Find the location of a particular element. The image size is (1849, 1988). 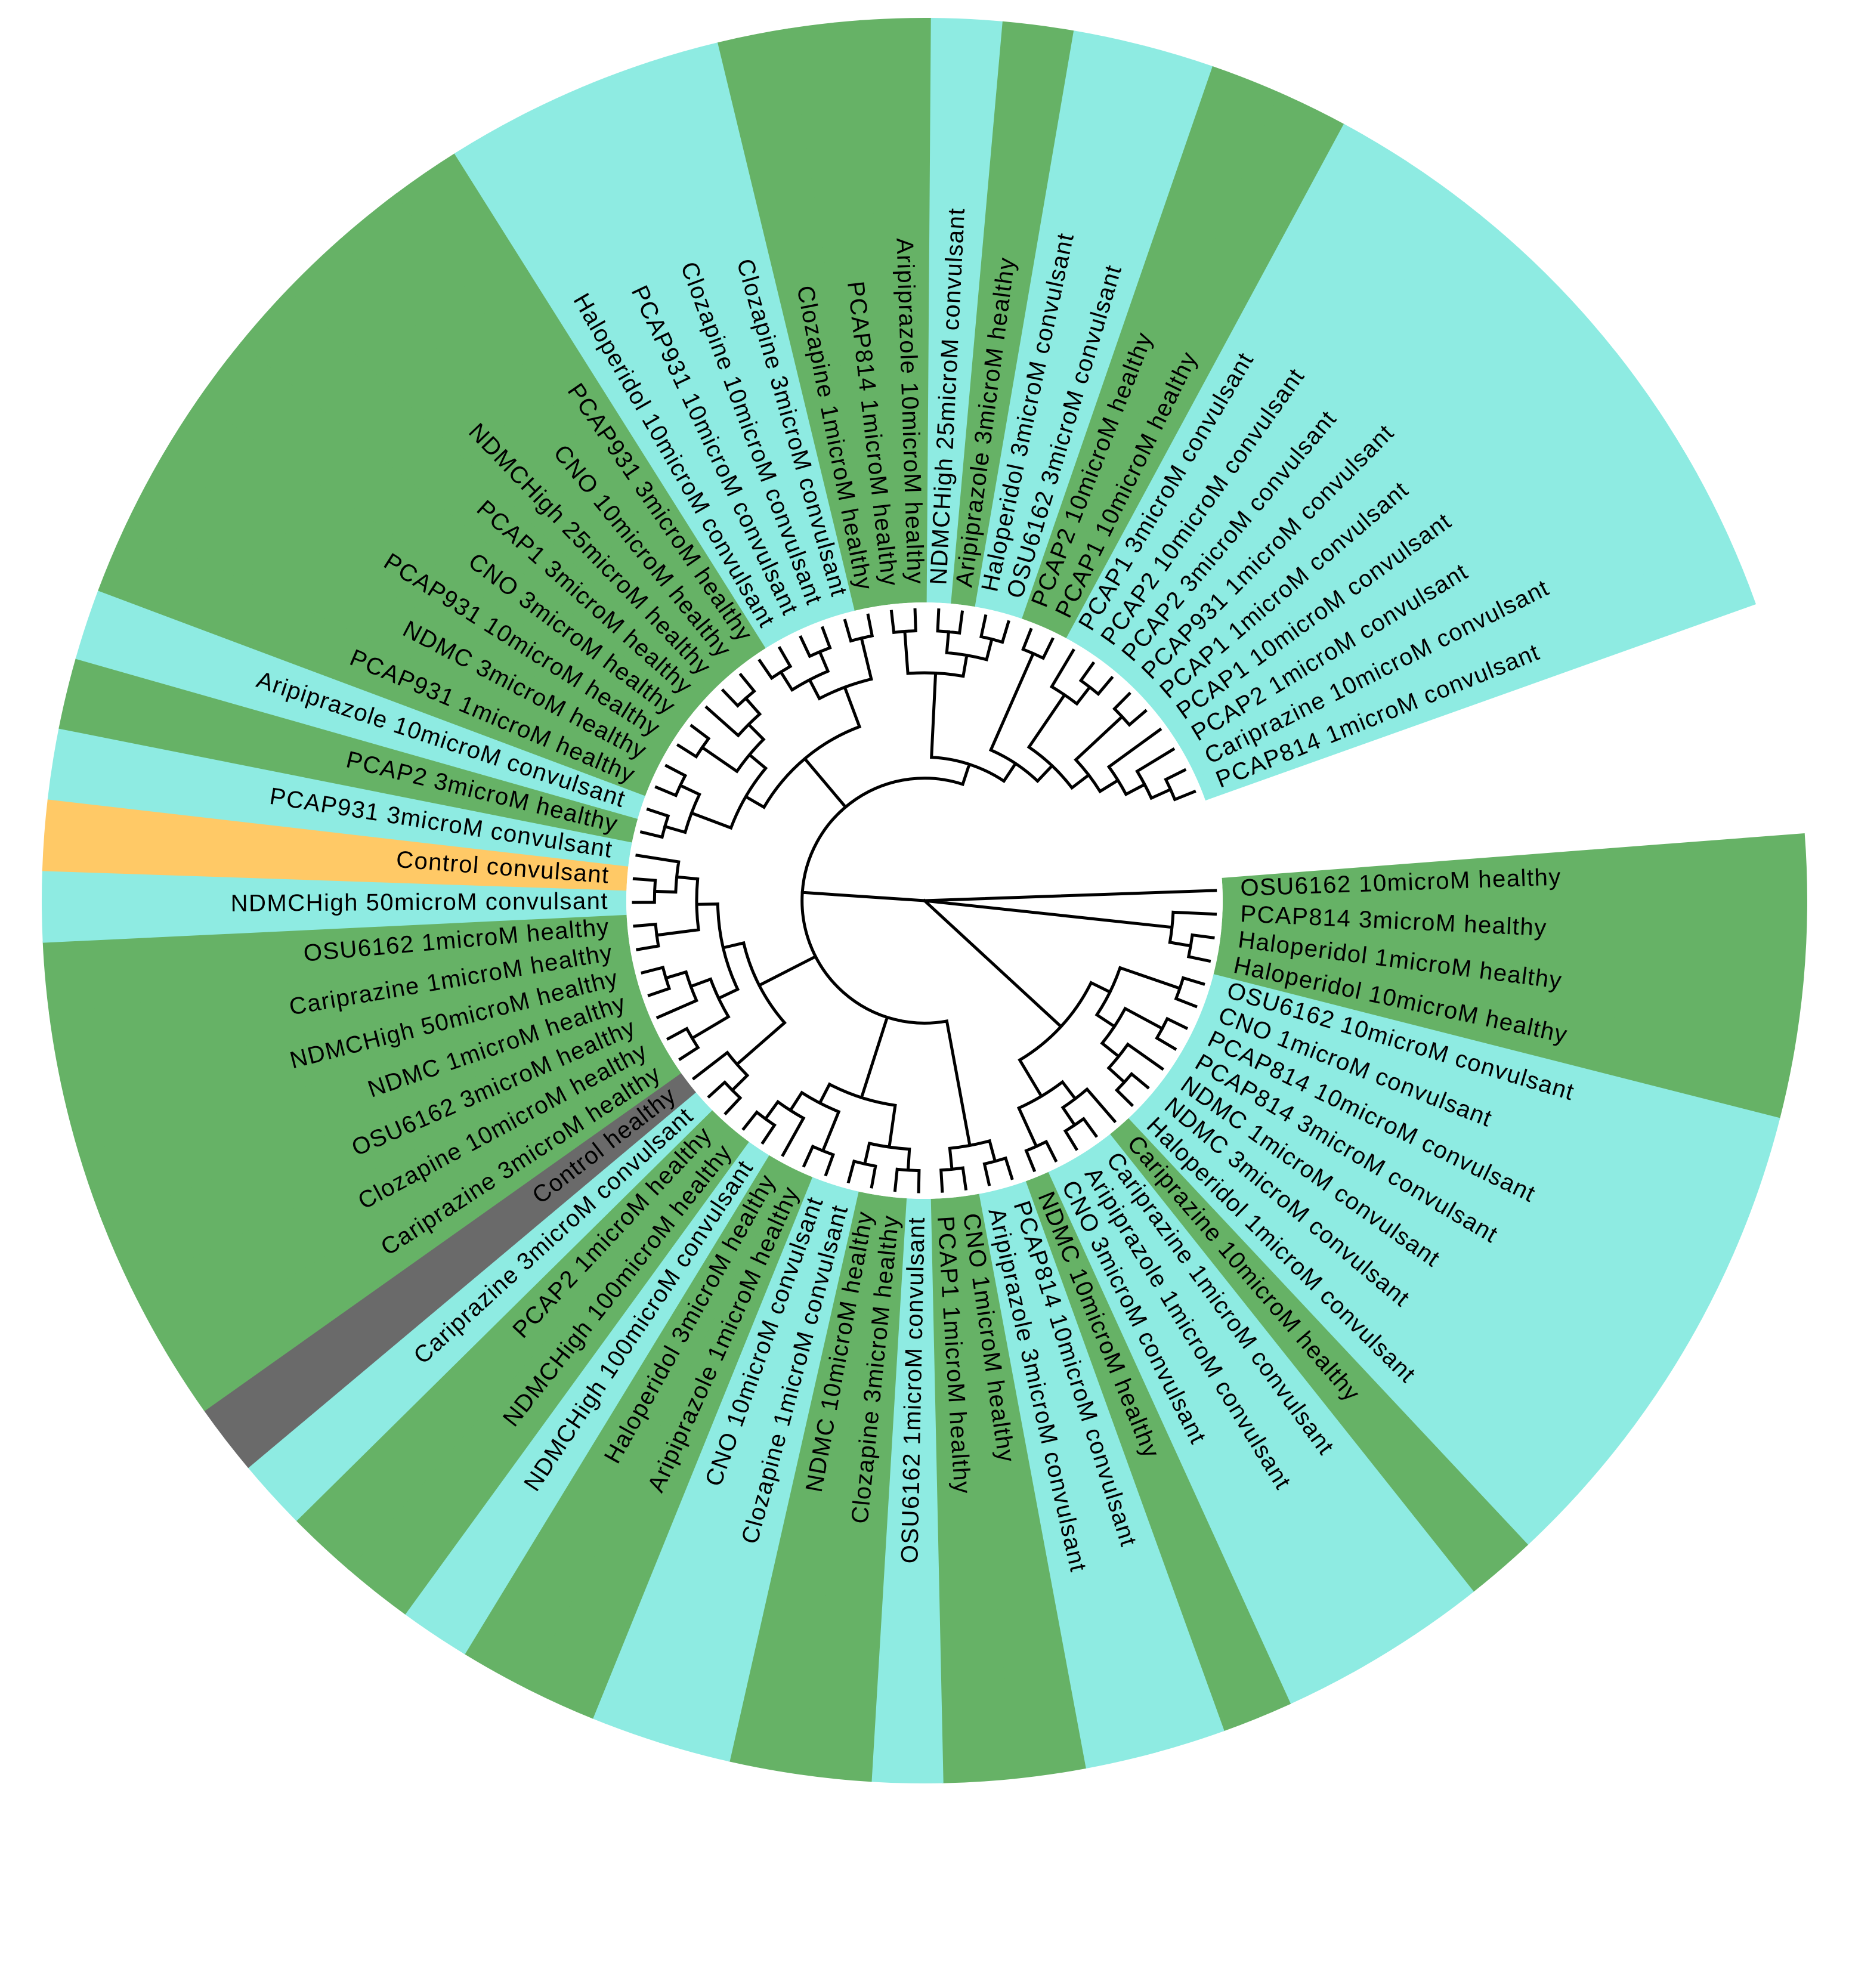

leaf-sector-control_convulsant is located at coordinates (335, 844).